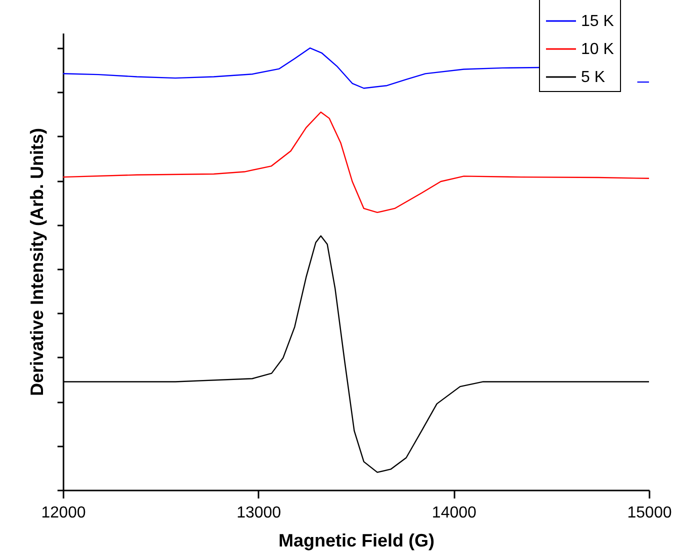  Describe the element at coordinates (597, 49) in the screenshot. I see `legend-label: 10 K` at that location.